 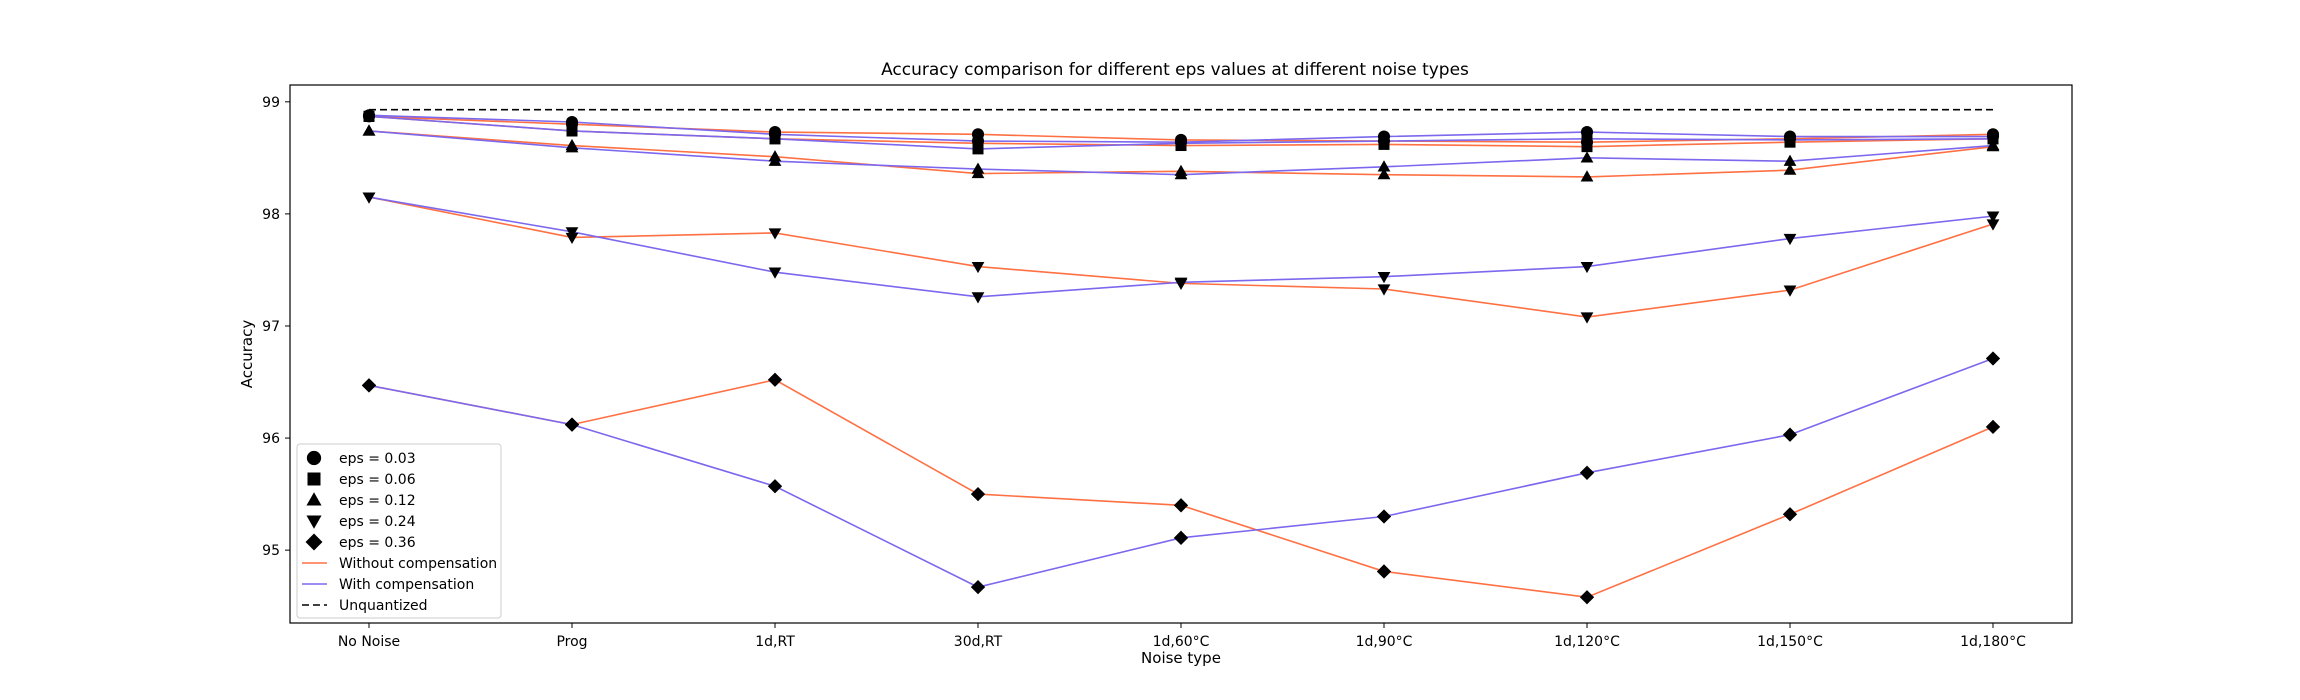 What do you see at coordinates (1181, 642) in the screenshot?
I see `x-tick-label: 1d,60°C` at bounding box center [1181, 642].